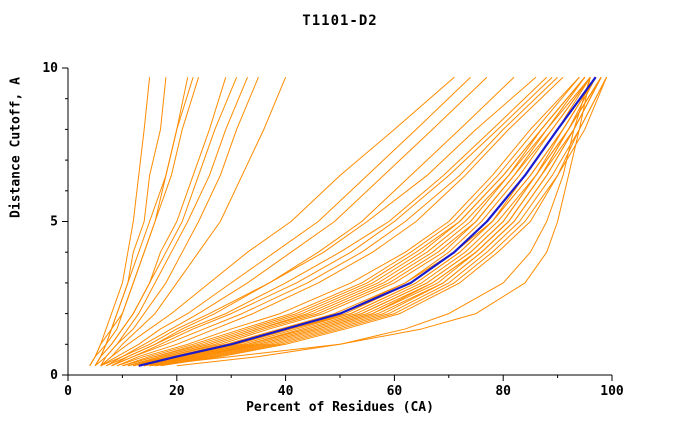 Image resolution: width=680 pixels, height=440 pixels. What do you see at coordinates (286, 391) in the screenshot?
I see `x-tick-label: 40` at bounding box center [286, 391].